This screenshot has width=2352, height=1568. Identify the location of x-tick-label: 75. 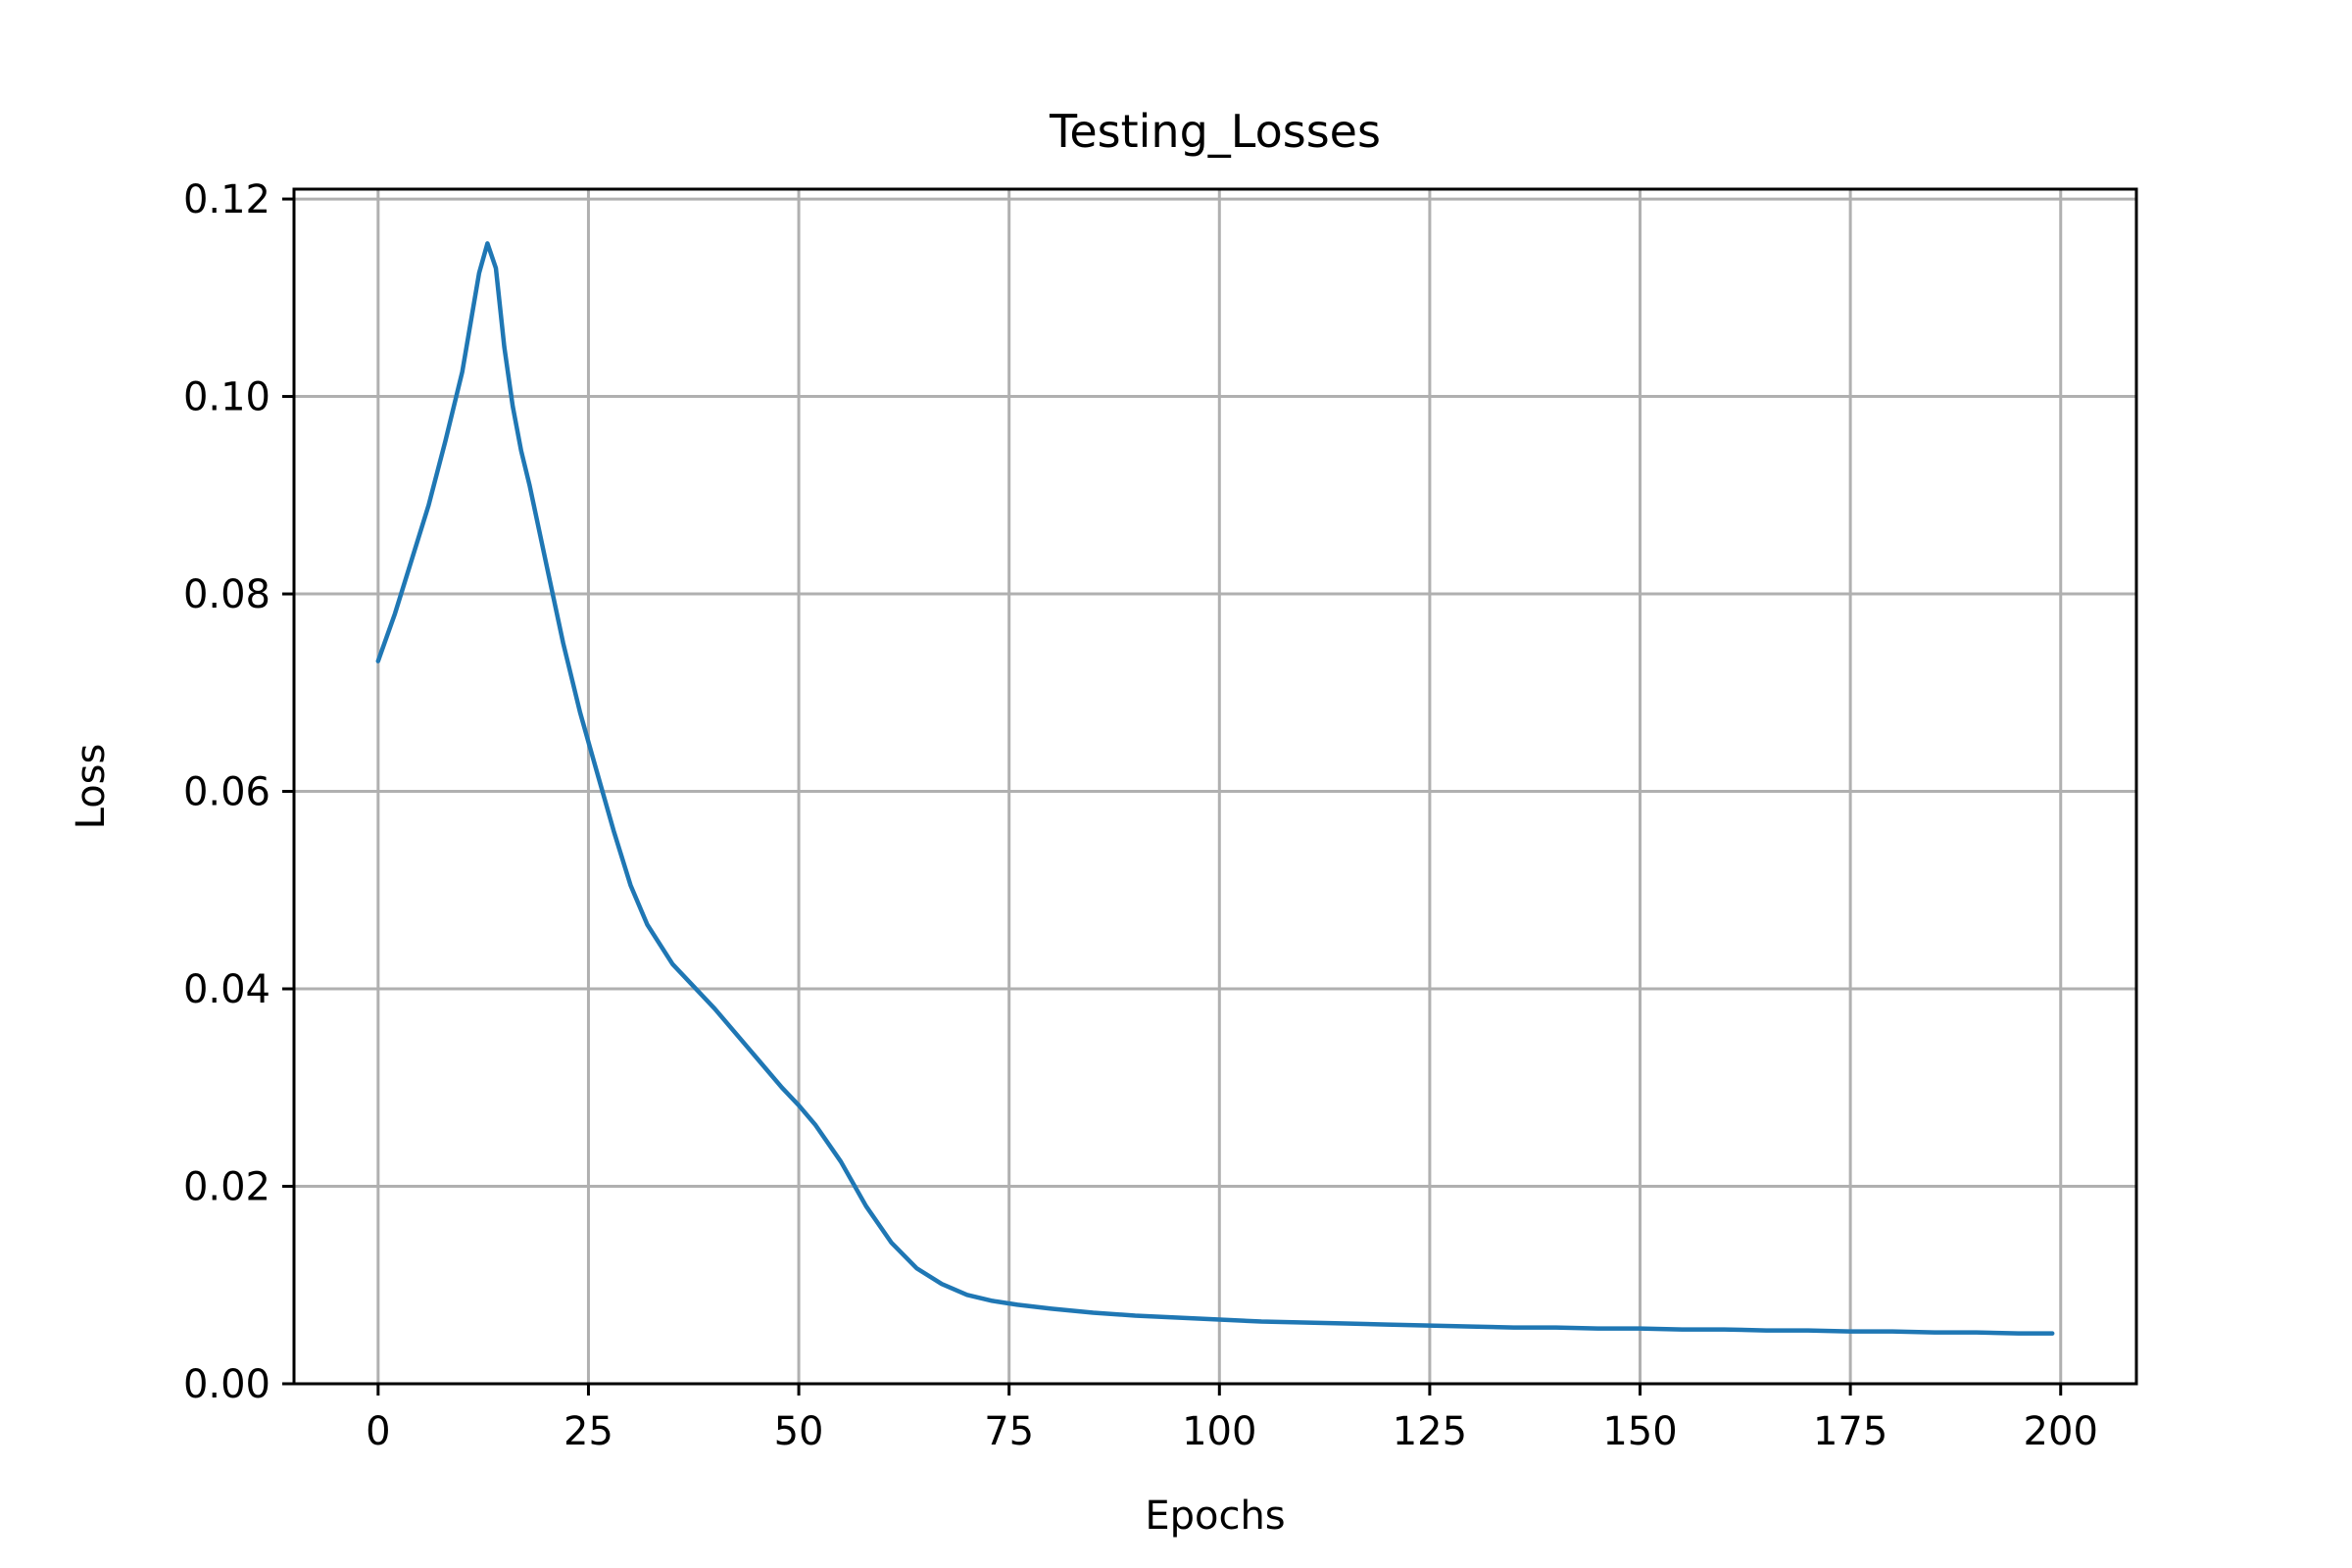
(1009, 1431).